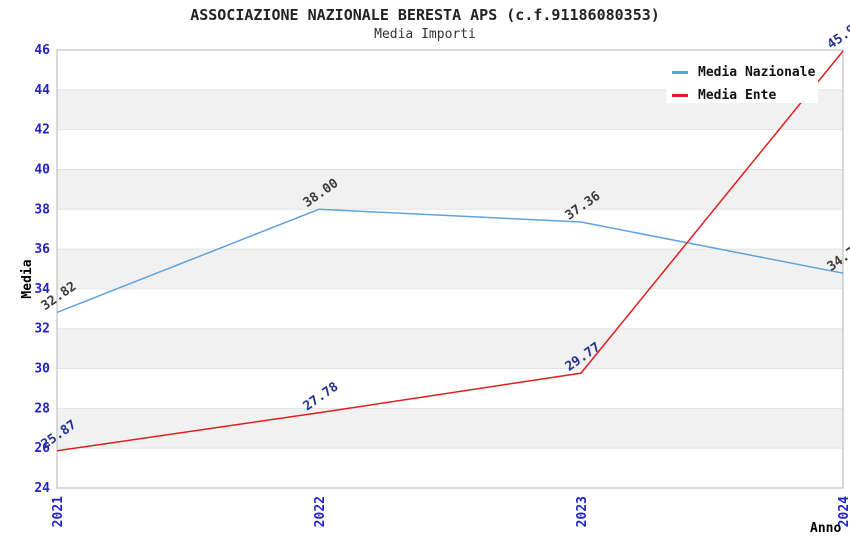  Describe the element at coordinates (425, 34) in the screenshot. I see `chart-subtitle: Media Importi` at that location.